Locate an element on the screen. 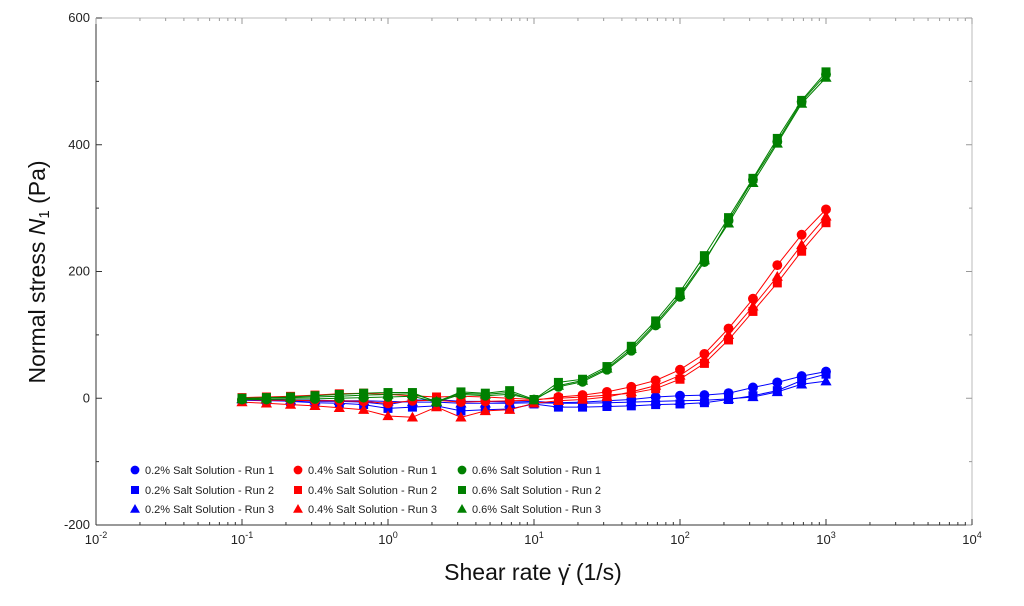 Image resolution: width=1024 pixels, height=606 pixels. legend-item: 0.2% Salt Solution - Run 2 is located at coordinates (202, 491).